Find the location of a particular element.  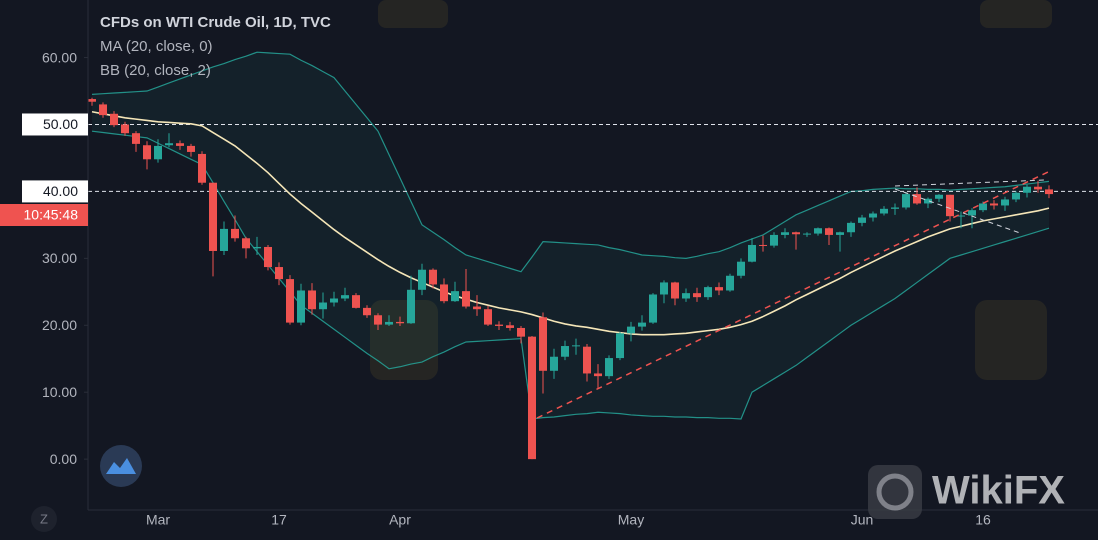

timezone-button: Z is located at coordinates (44, 519).